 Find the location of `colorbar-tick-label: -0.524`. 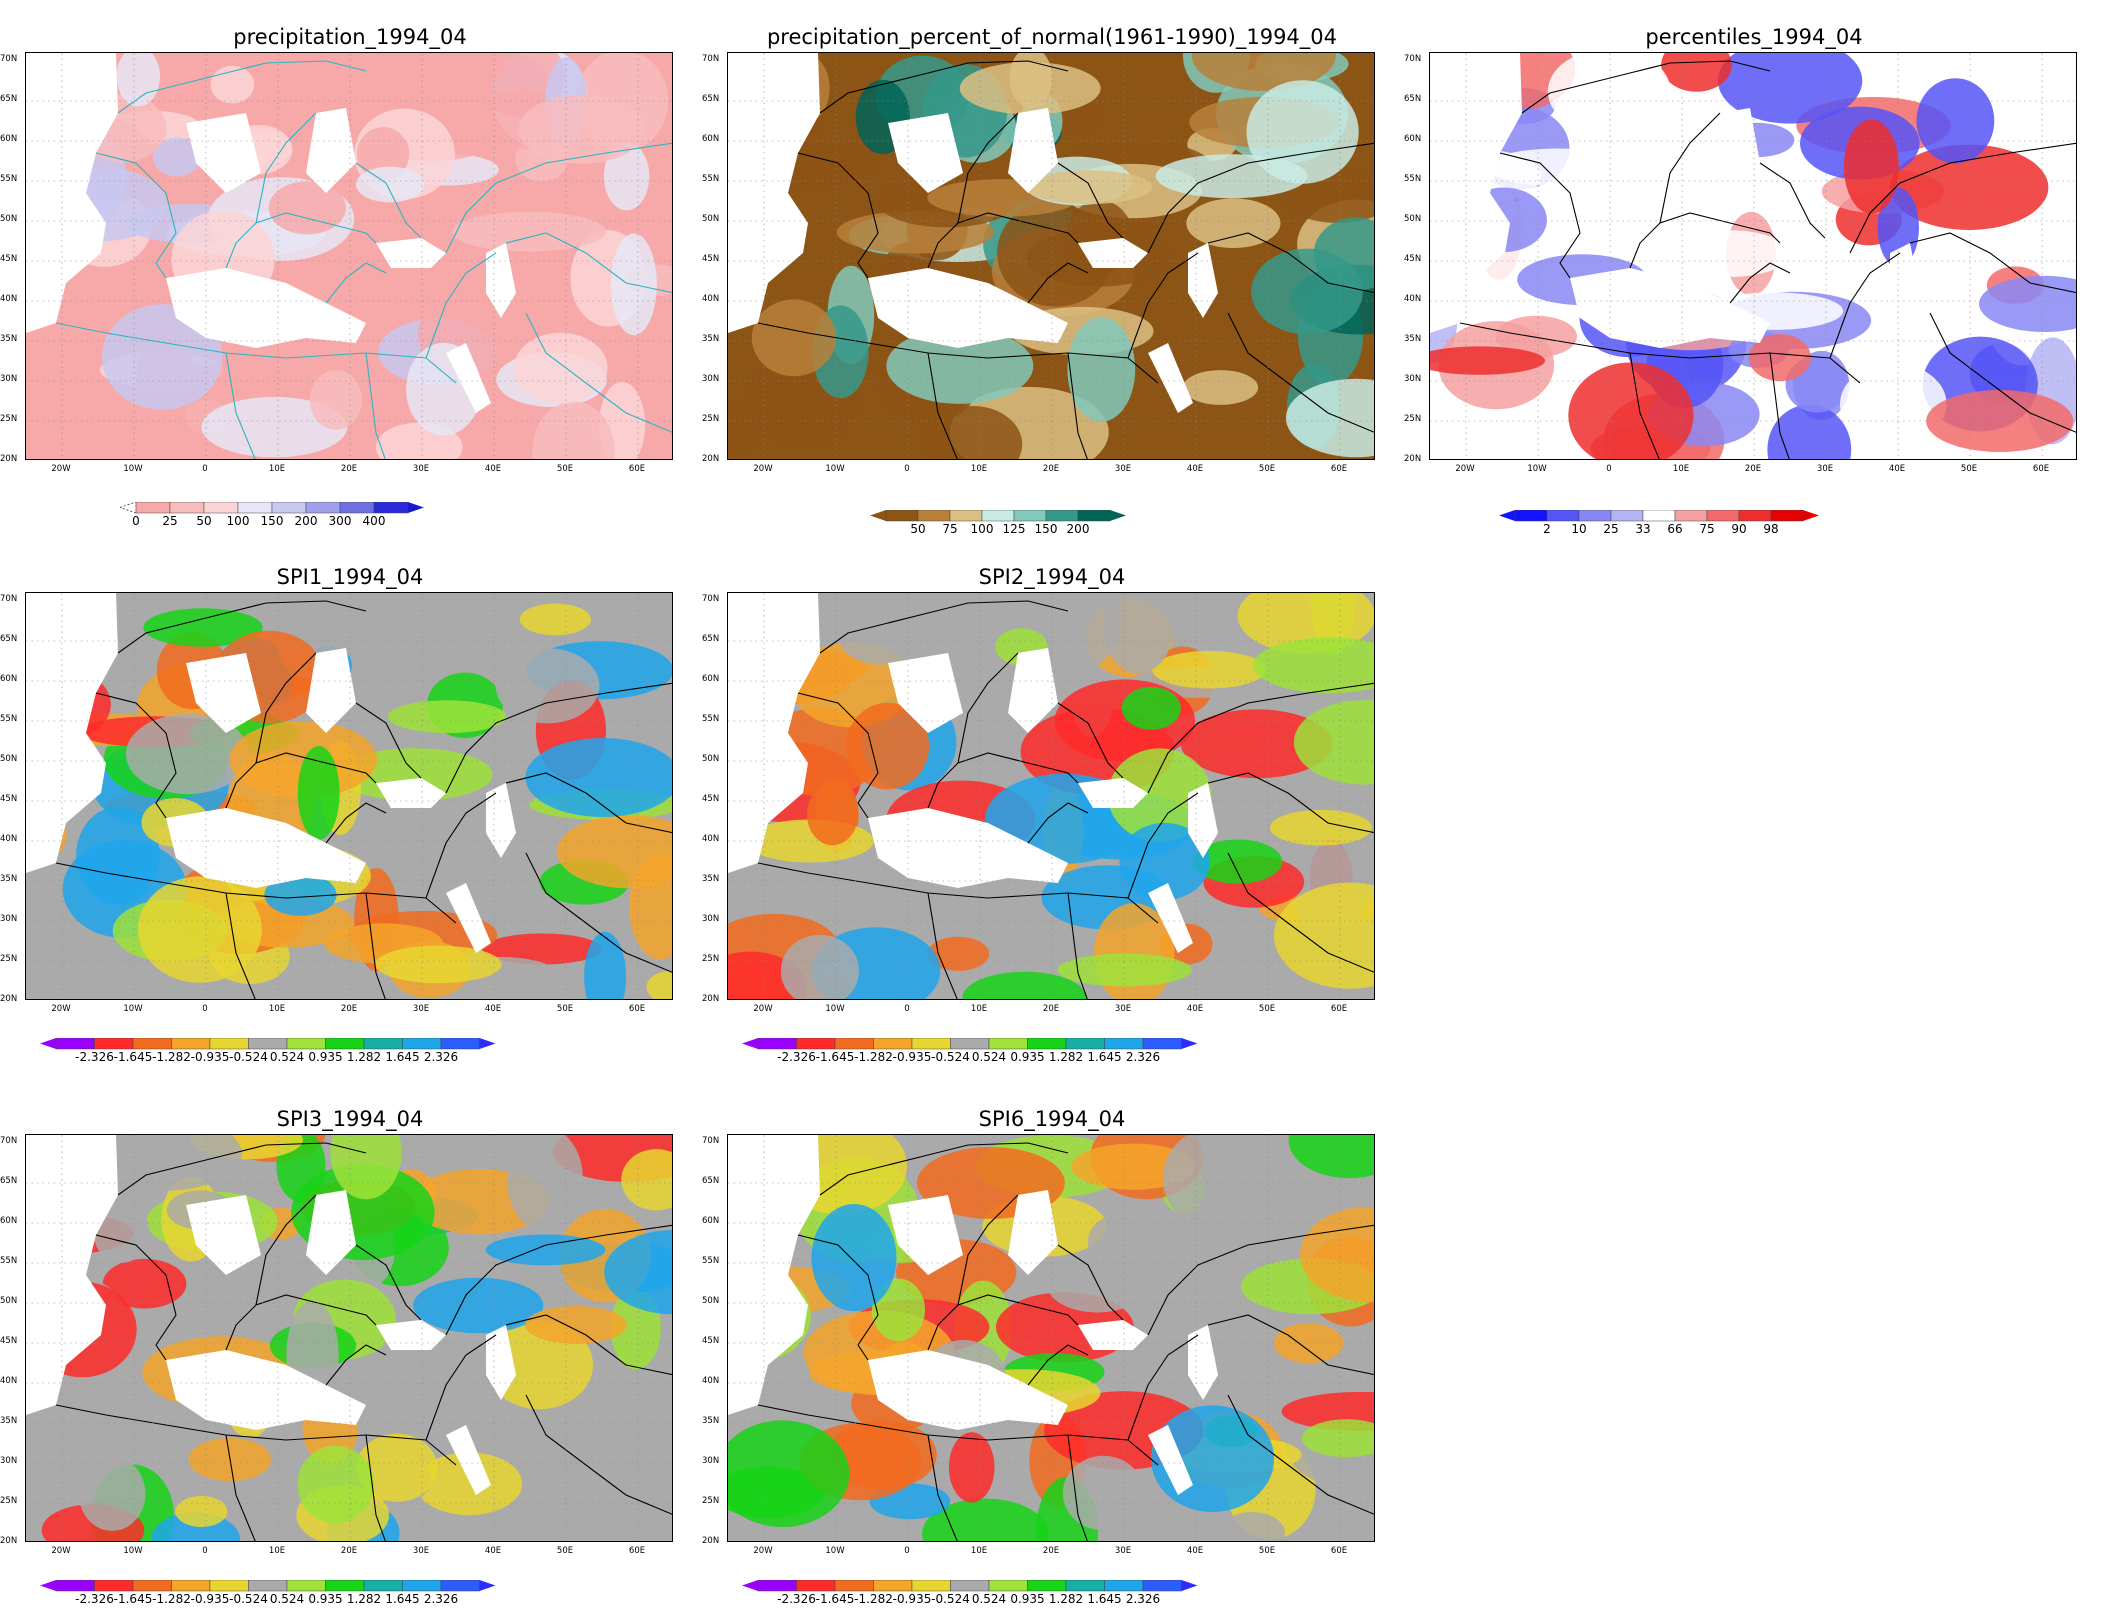

colorbar-tick-label: -0.524 is located at coordinates (950, 1599).